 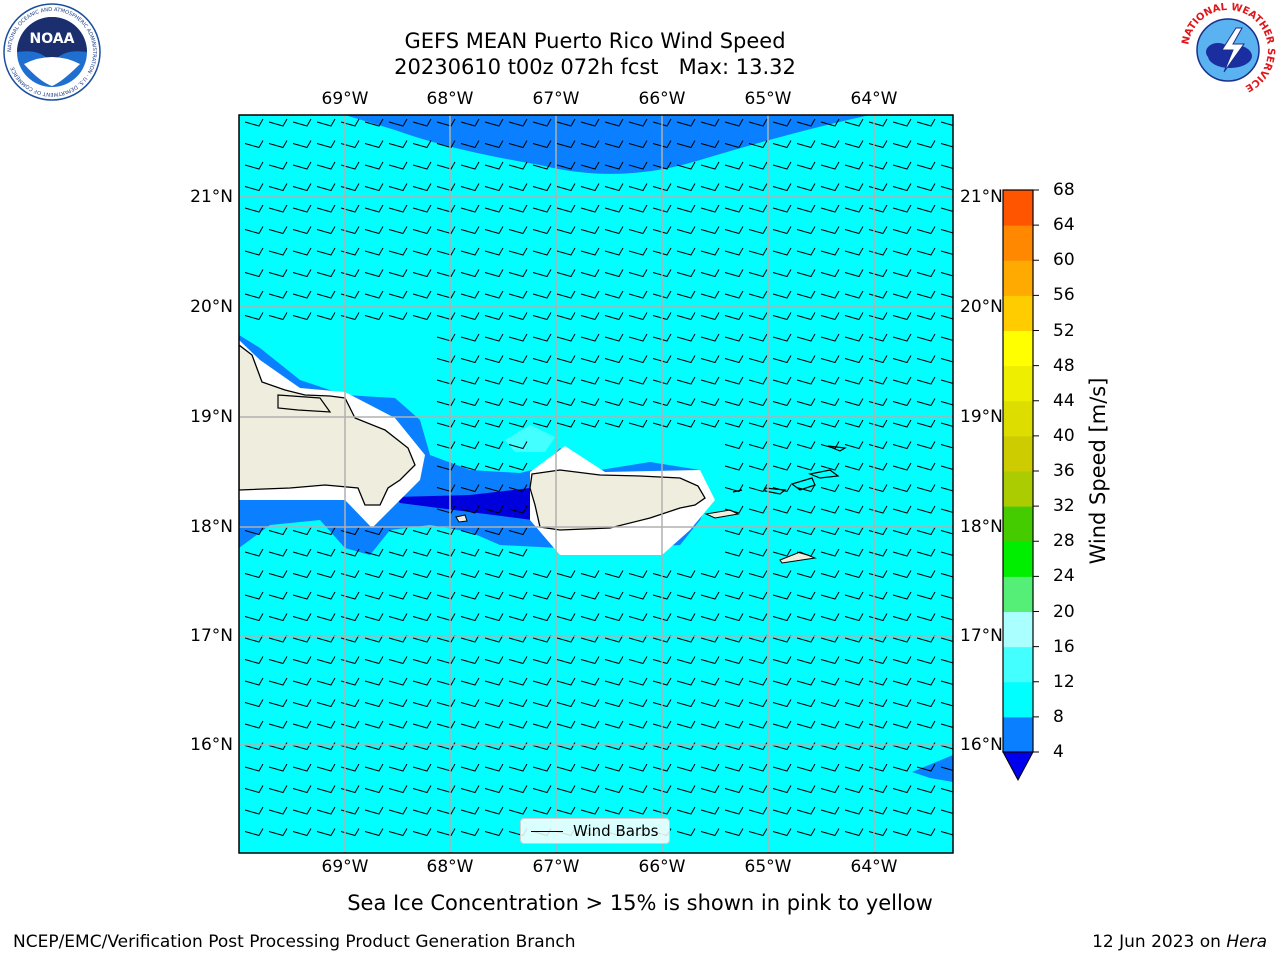 What do you see at coordinates (530, 438) in the screenshot?
I see `moderate-wind-patch` at bounding box center [530, 438].